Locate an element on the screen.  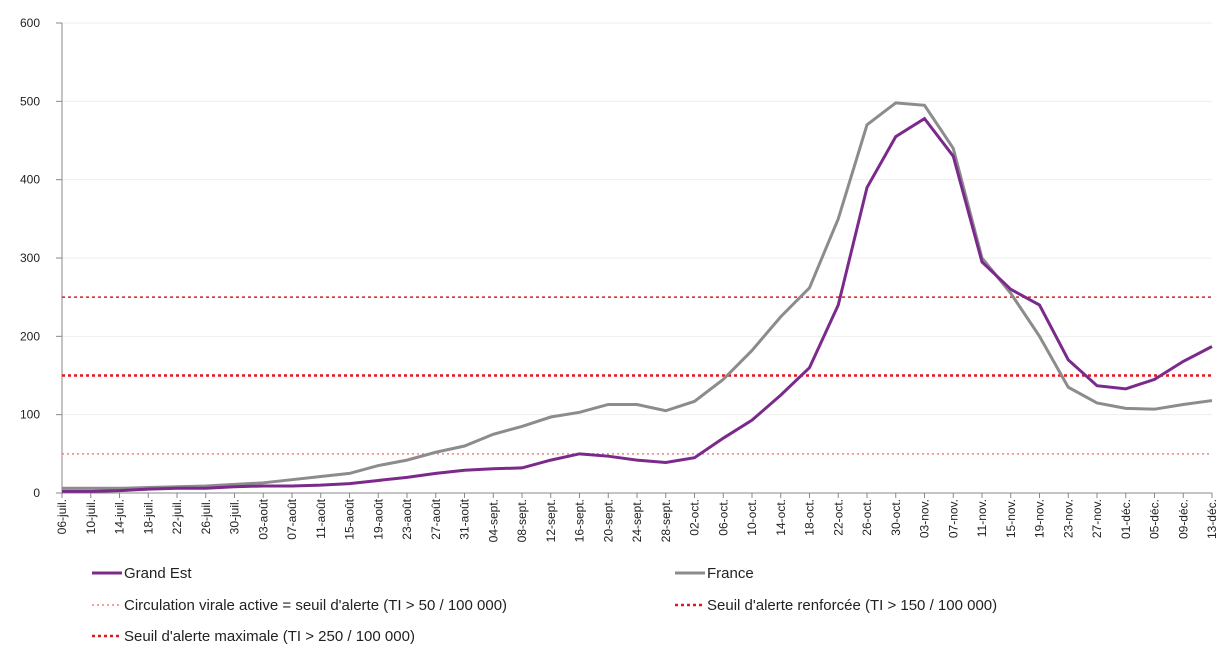
x-tick-label: 04-sept. is located at coordinates (493, 520).